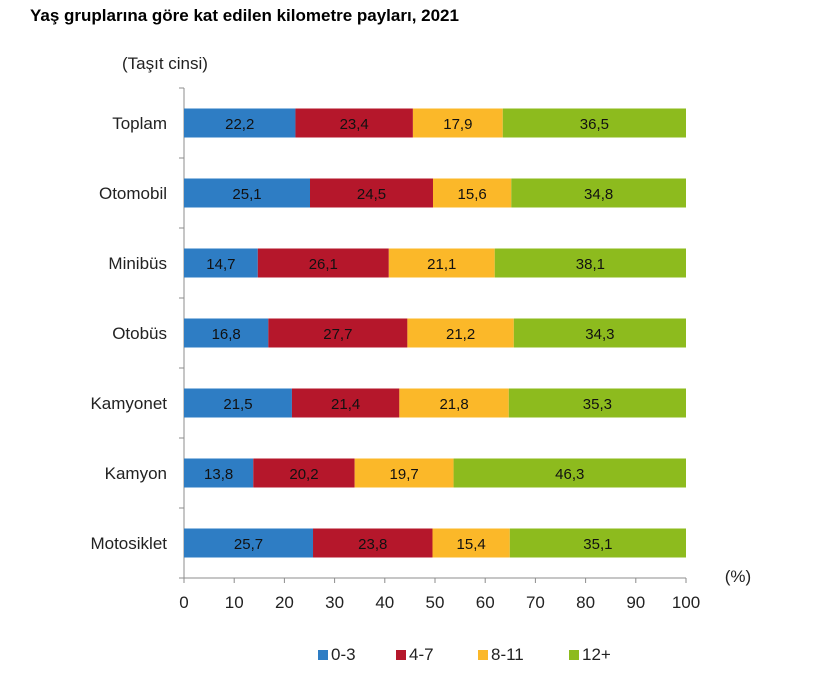 The height and width of the screenshot is (700, 840). I want to click on x-tick-label: 30, so click(334, 602).